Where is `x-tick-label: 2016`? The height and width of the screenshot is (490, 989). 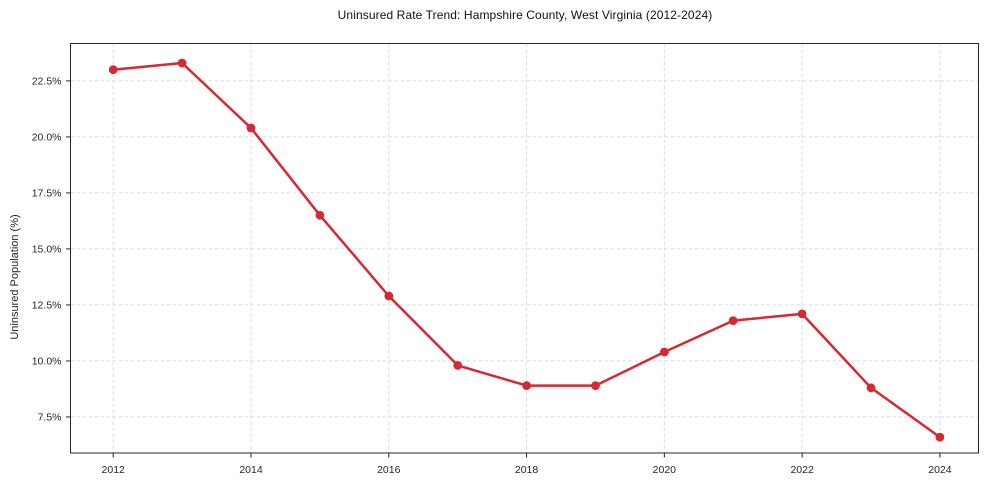 x-tick-label: 2016 is located at coordinates (389, 470).